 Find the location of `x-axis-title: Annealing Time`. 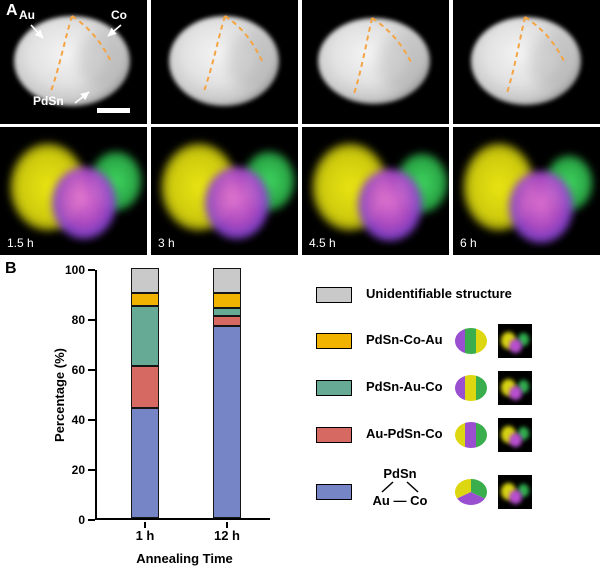

x-axis-title: Annealing Time is located at coordinates (184, 558).